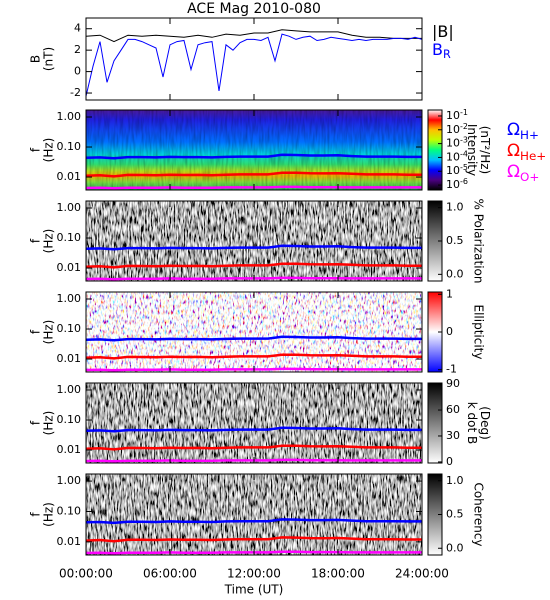  I want to click on y-axis-label: B, so click(36, 59).